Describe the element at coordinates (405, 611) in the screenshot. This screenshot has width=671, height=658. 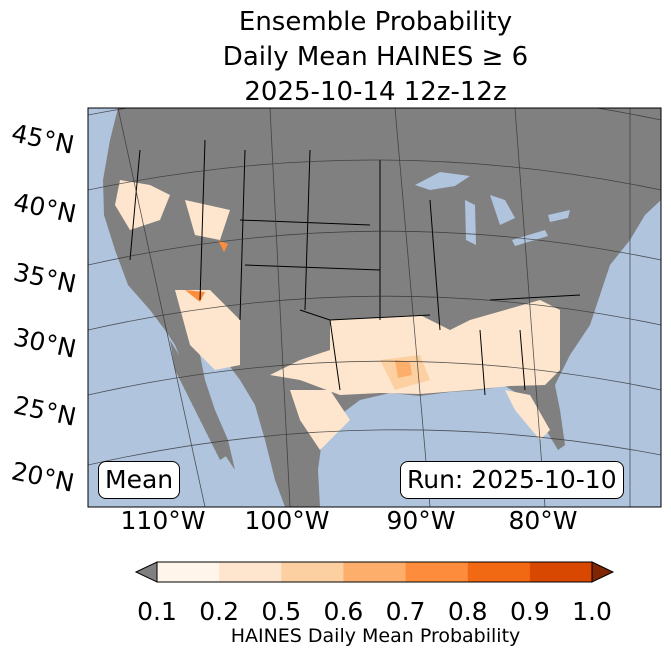
I see `colorbar-tick: 0.7` at that location.